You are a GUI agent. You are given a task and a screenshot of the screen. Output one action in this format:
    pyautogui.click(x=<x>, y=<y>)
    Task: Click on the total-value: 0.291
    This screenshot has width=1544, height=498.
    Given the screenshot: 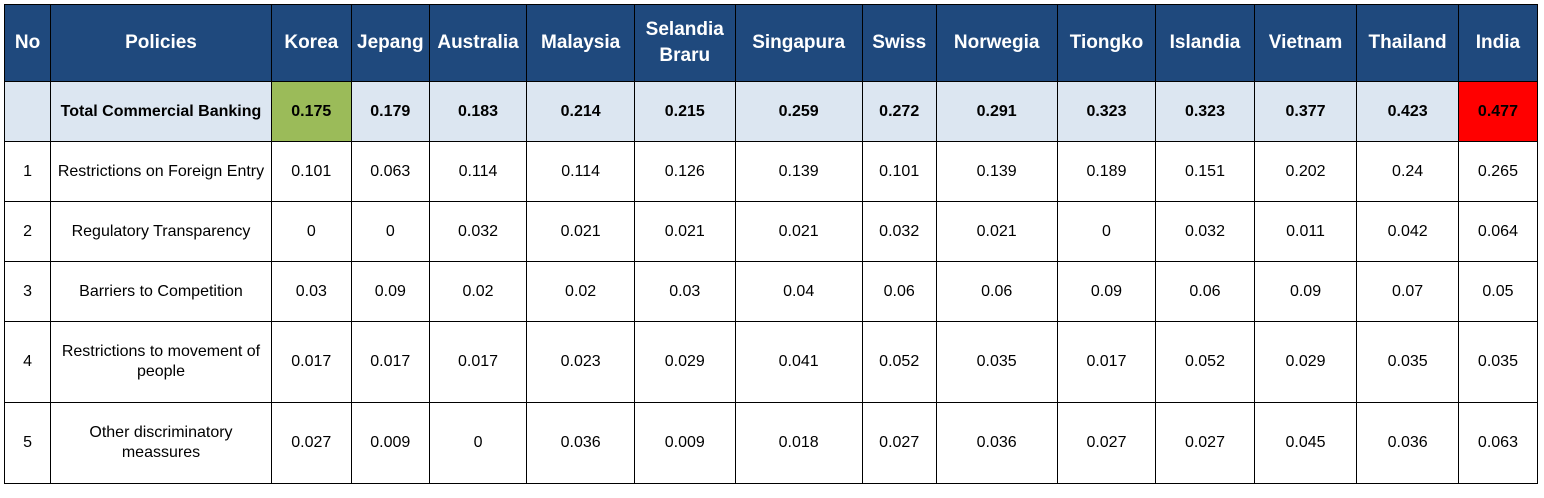 What is the action you would take?
    pyautogui.click(x=996, y=111)
    